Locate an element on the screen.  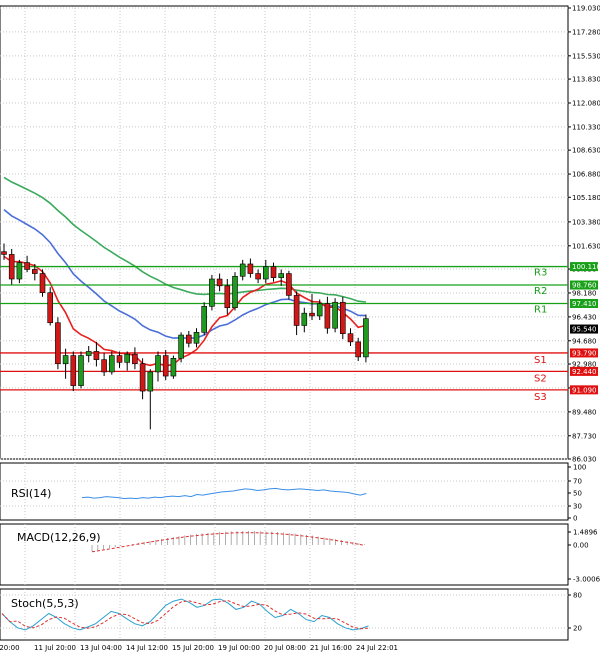
level-value-s3: 91.090 is located at coordinates (584, 390).